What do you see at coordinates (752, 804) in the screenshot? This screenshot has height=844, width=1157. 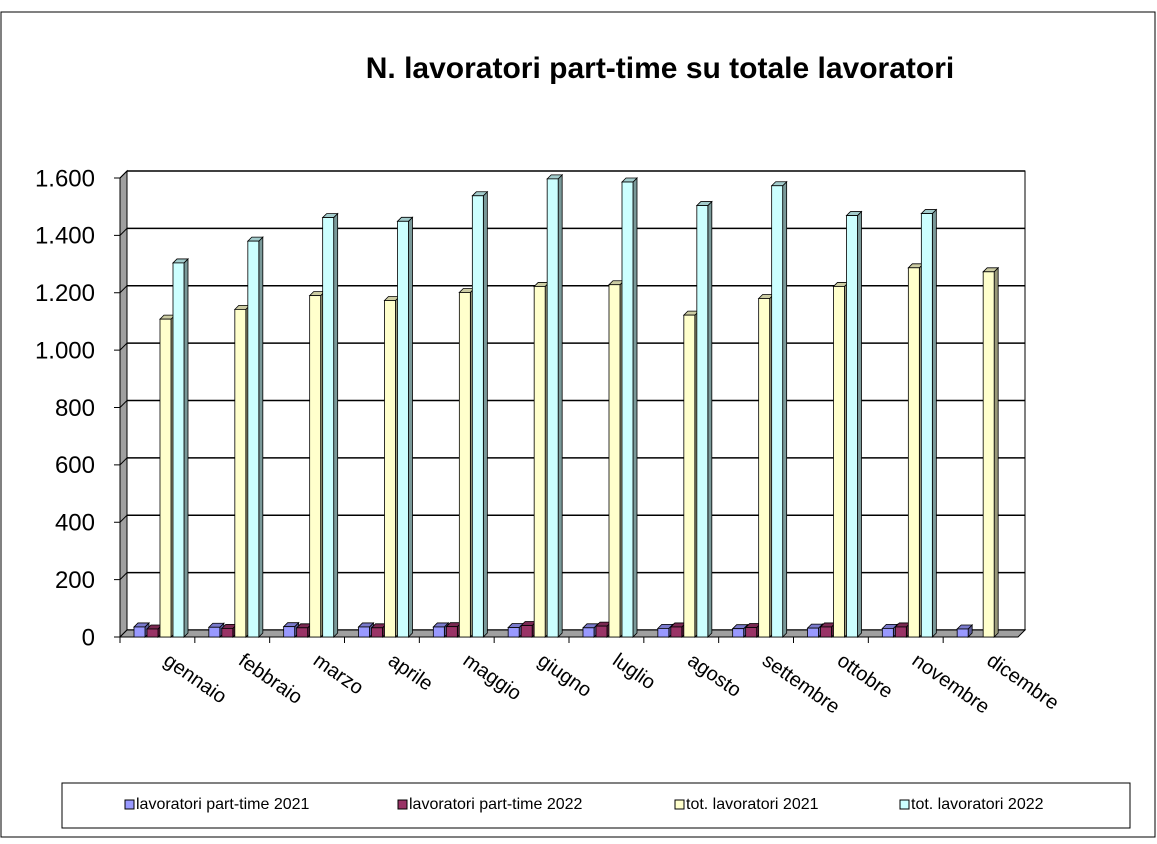 I see `legend-label: tot. lavoratori 2021` at bounding box center [752, 804].